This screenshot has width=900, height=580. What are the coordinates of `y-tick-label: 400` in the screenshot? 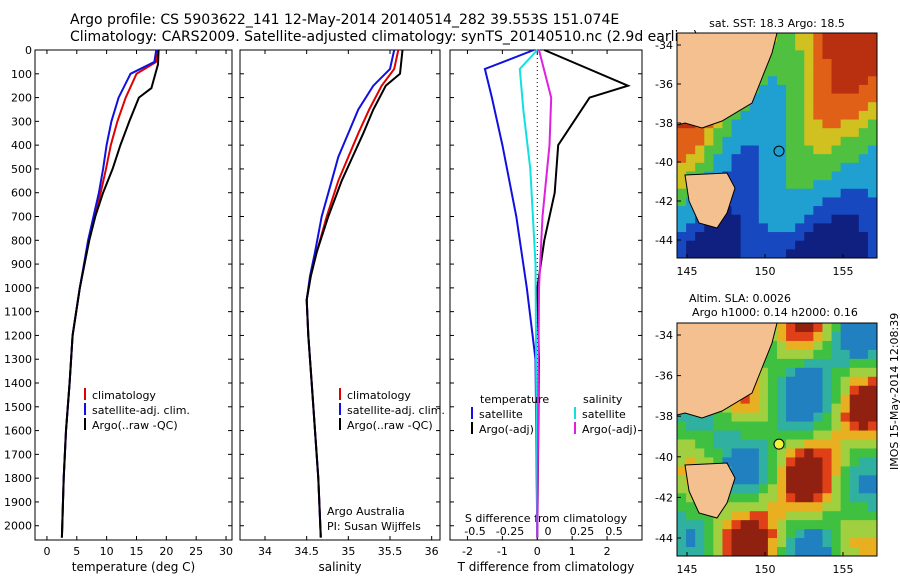 It's located at (21, 145).